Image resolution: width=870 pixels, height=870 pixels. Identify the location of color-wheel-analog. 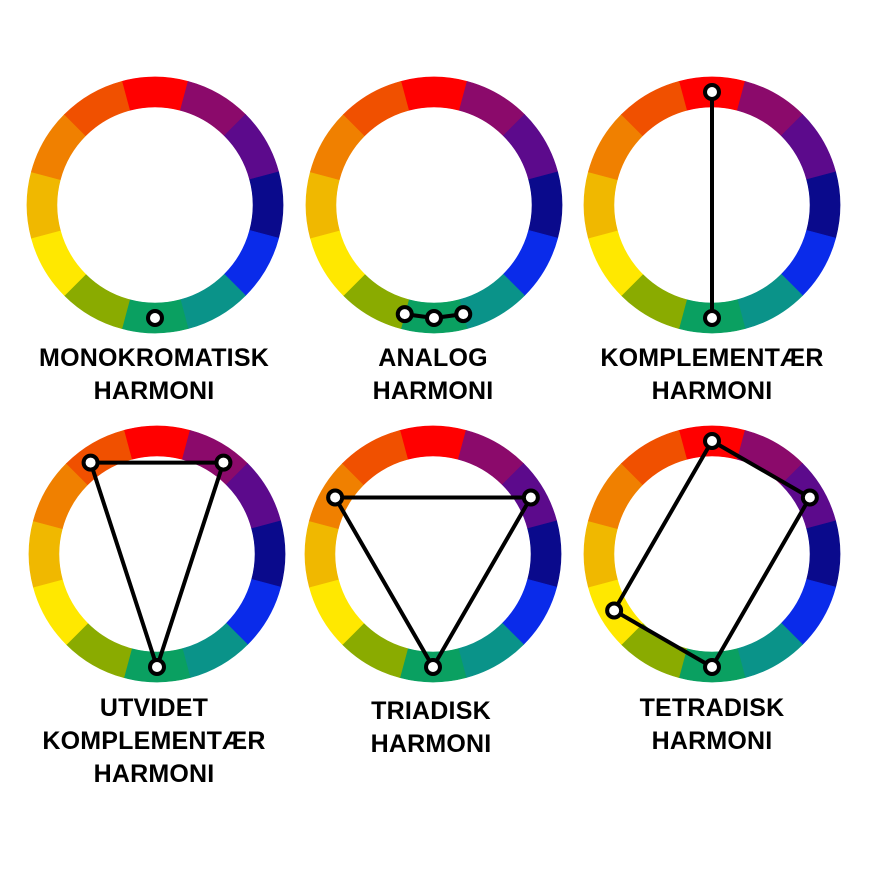
(434, 205).